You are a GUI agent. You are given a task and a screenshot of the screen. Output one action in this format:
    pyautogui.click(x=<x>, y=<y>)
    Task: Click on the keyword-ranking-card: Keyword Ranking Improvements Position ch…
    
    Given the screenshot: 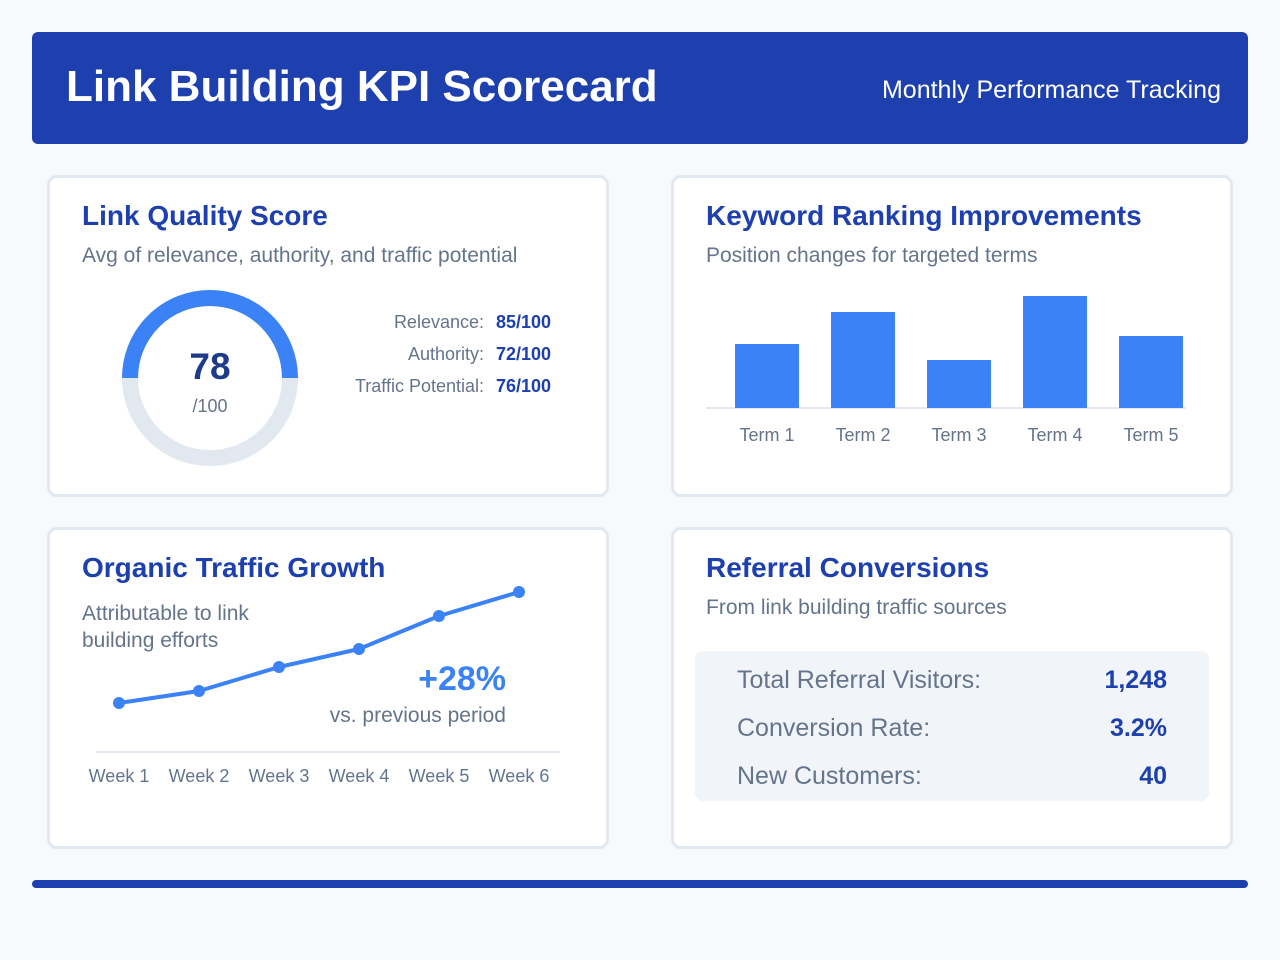 What is the action you would take?
    pyautogui.click(x=952, y=336)
    